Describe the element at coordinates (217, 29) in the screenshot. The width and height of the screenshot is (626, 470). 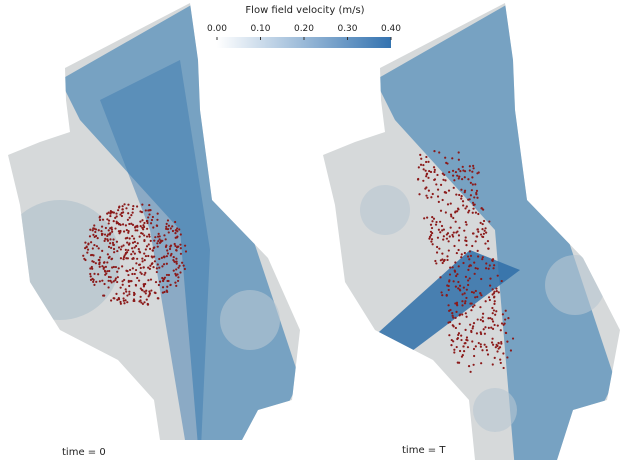
I see `colorbar-tick-label: 0.00` at that location.